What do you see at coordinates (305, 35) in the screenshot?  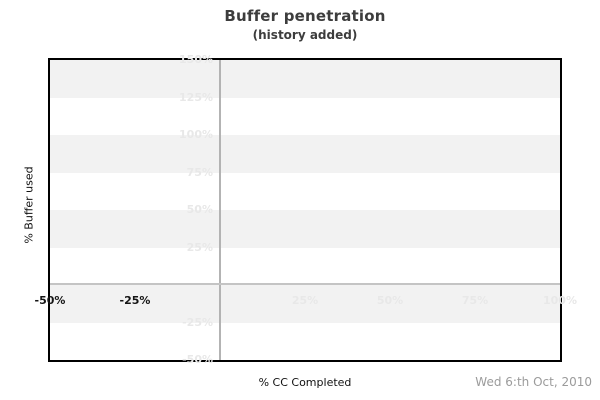 I see `chart-subtitle: (history added)` at bounding box center [305, 35].